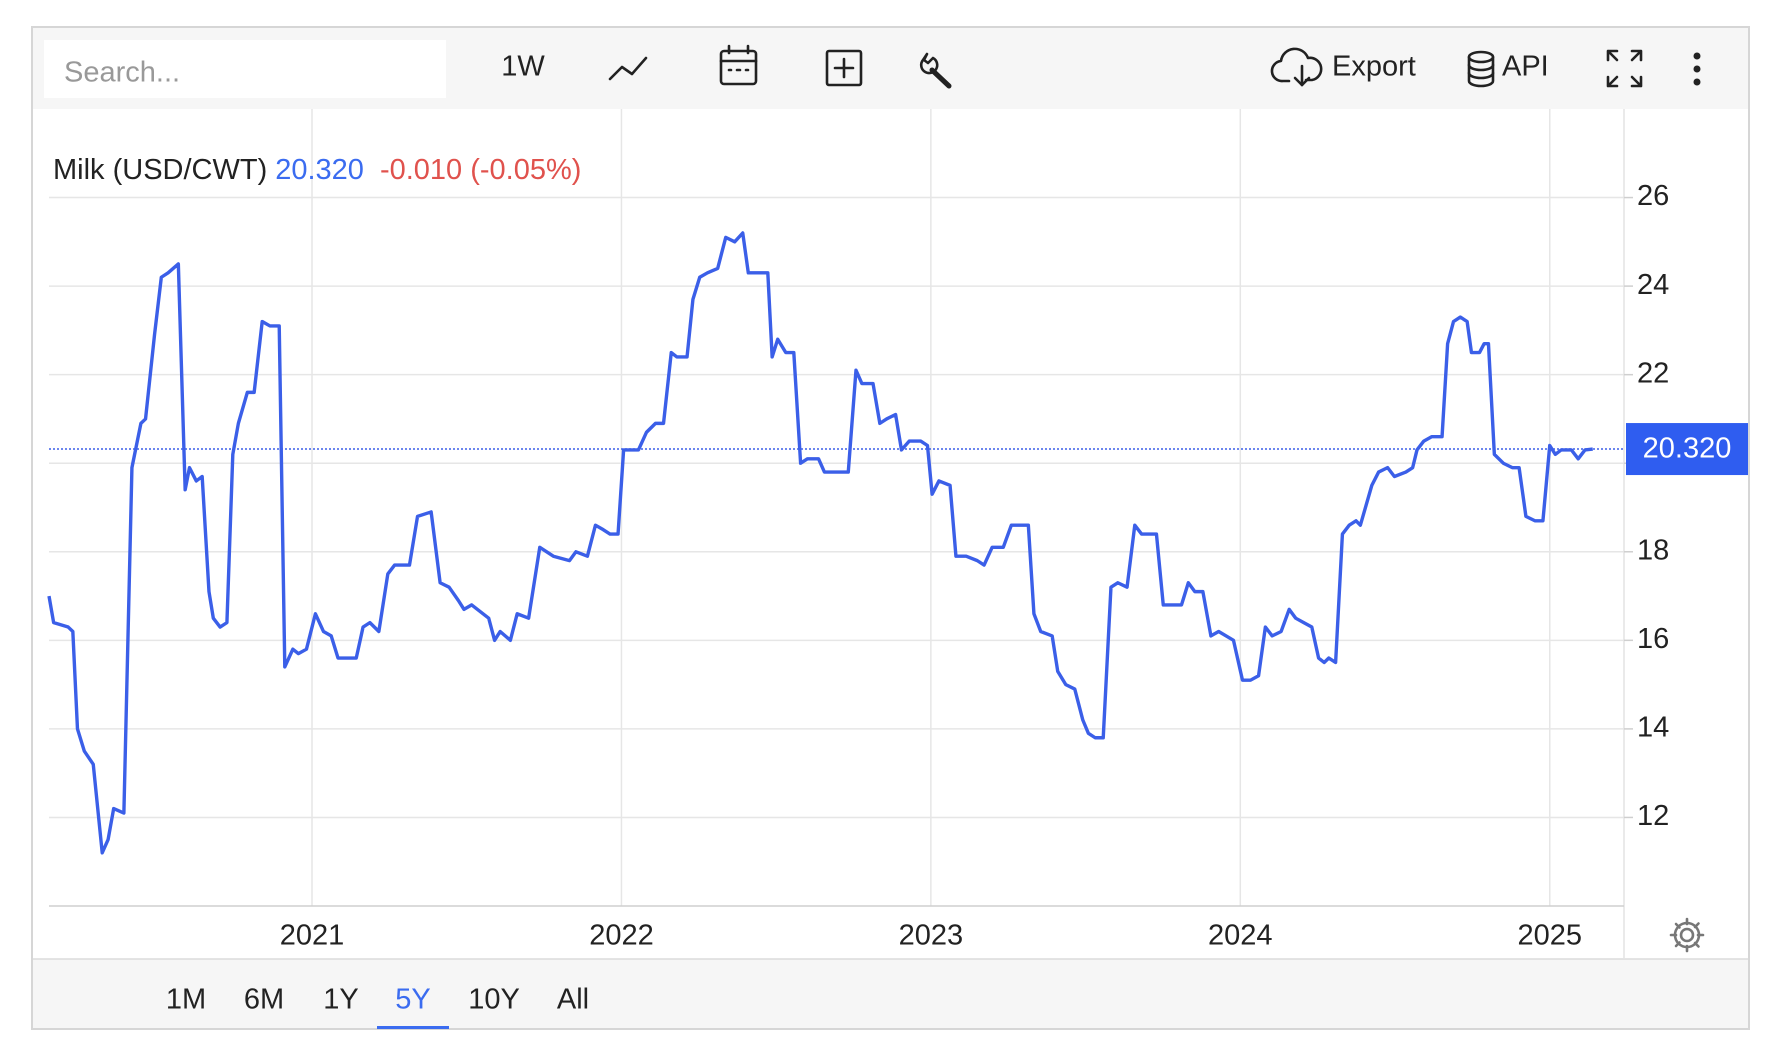  Describe the element at coordinates (413, 1027) in the screenshot. I see `range-active-underline` at that location.